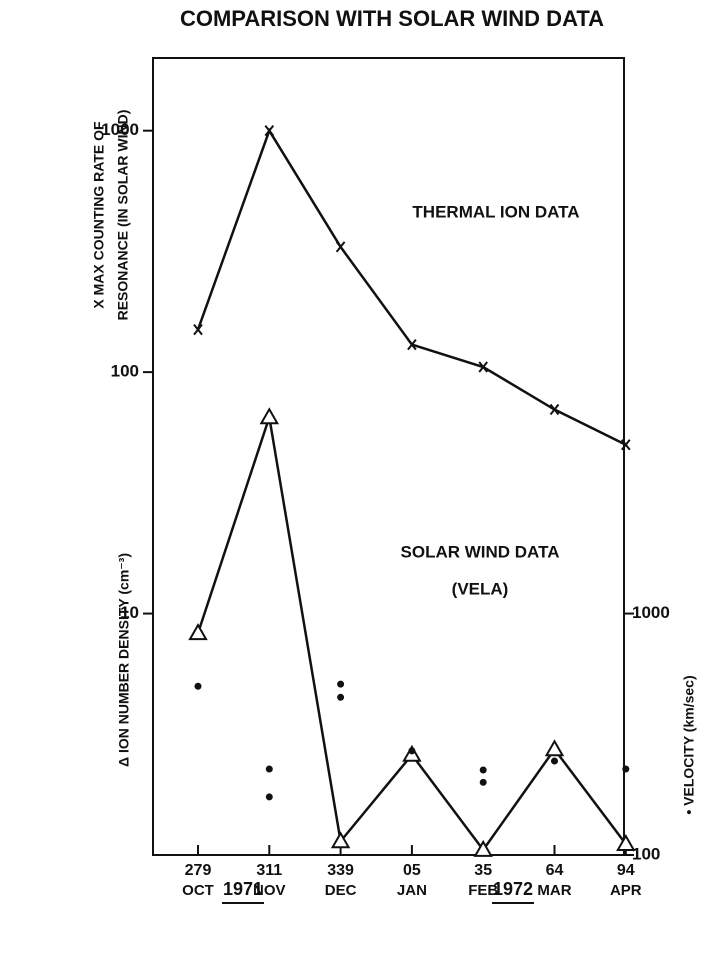 This screenshot has width=726, height=961. Describe the element at coordinates (120, 129) in the screenshot. I see `y-tick-label: 1000` at that location.